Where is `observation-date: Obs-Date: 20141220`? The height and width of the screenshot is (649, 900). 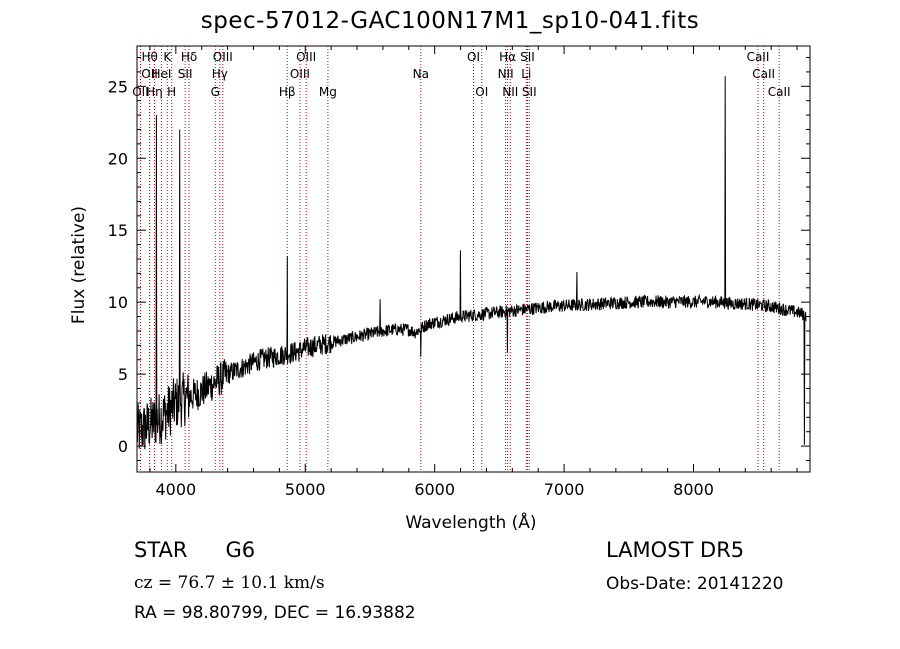 observation-date: Obs-Date: 20141220 is located at coordinates (695, 584).